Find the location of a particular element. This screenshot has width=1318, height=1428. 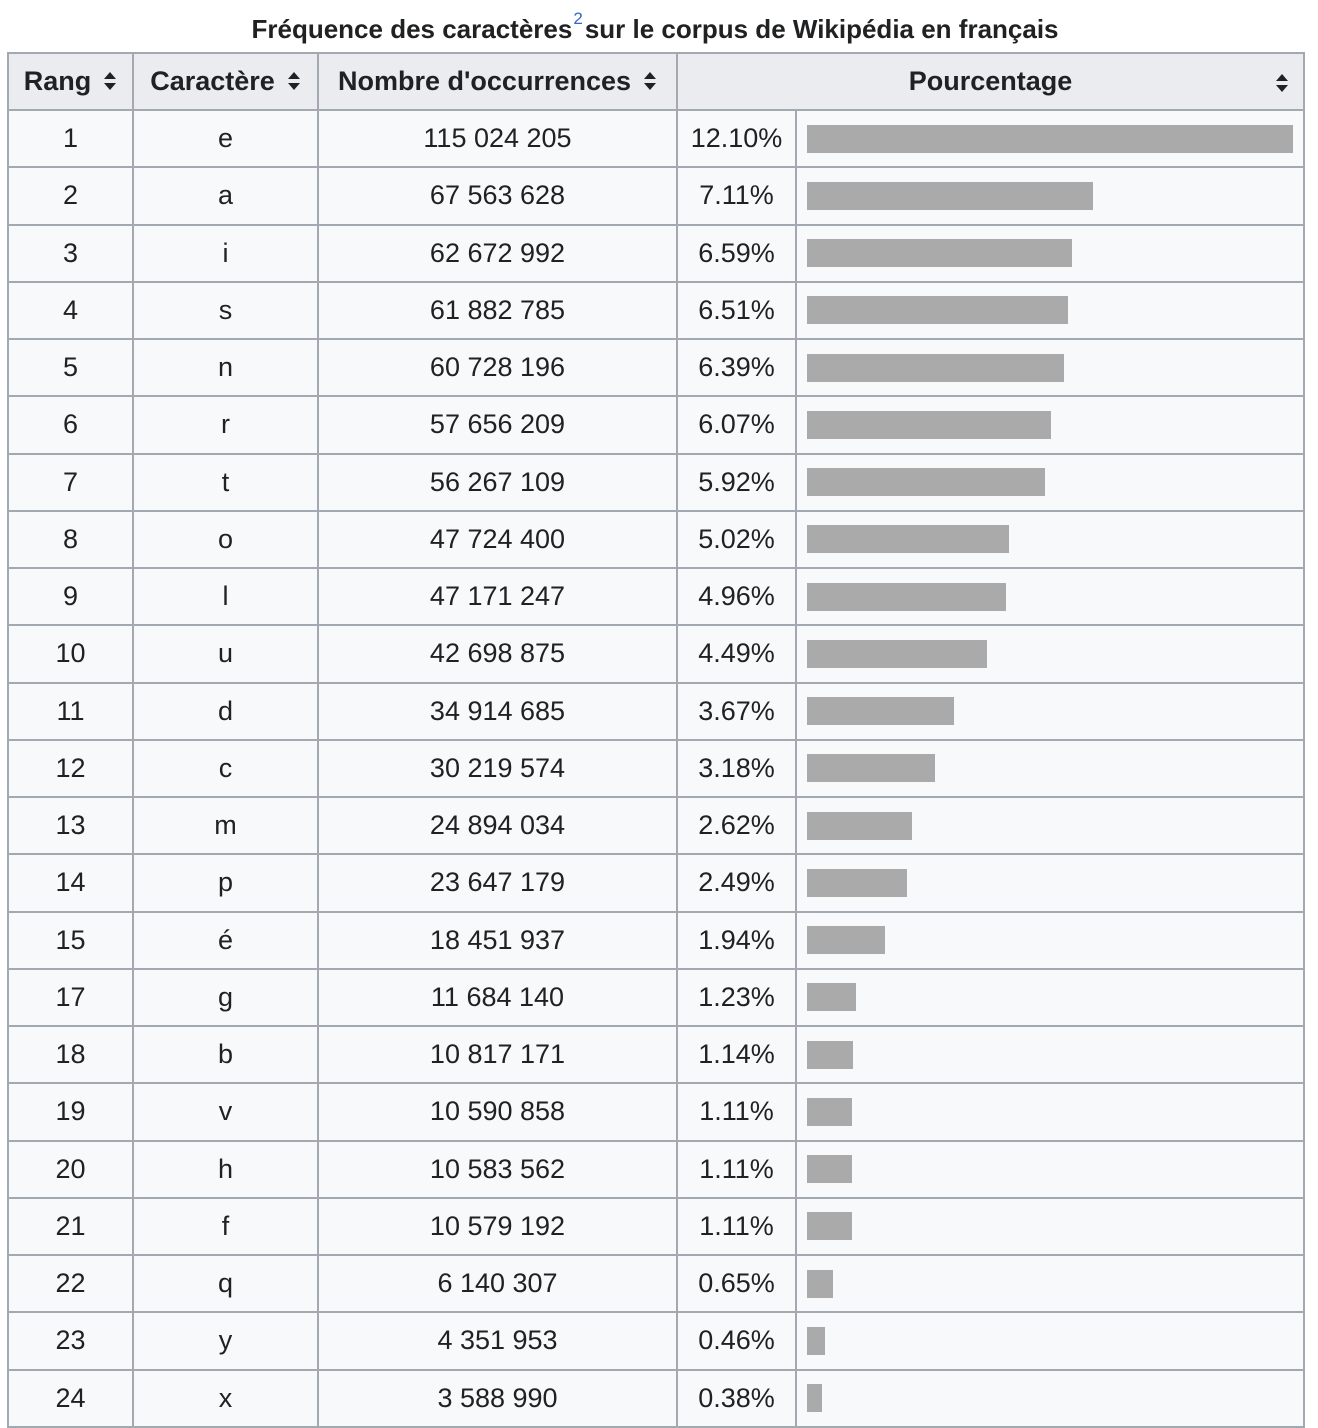

occurrences-cell: 47 171 247 is located at coordinates (497, 596).